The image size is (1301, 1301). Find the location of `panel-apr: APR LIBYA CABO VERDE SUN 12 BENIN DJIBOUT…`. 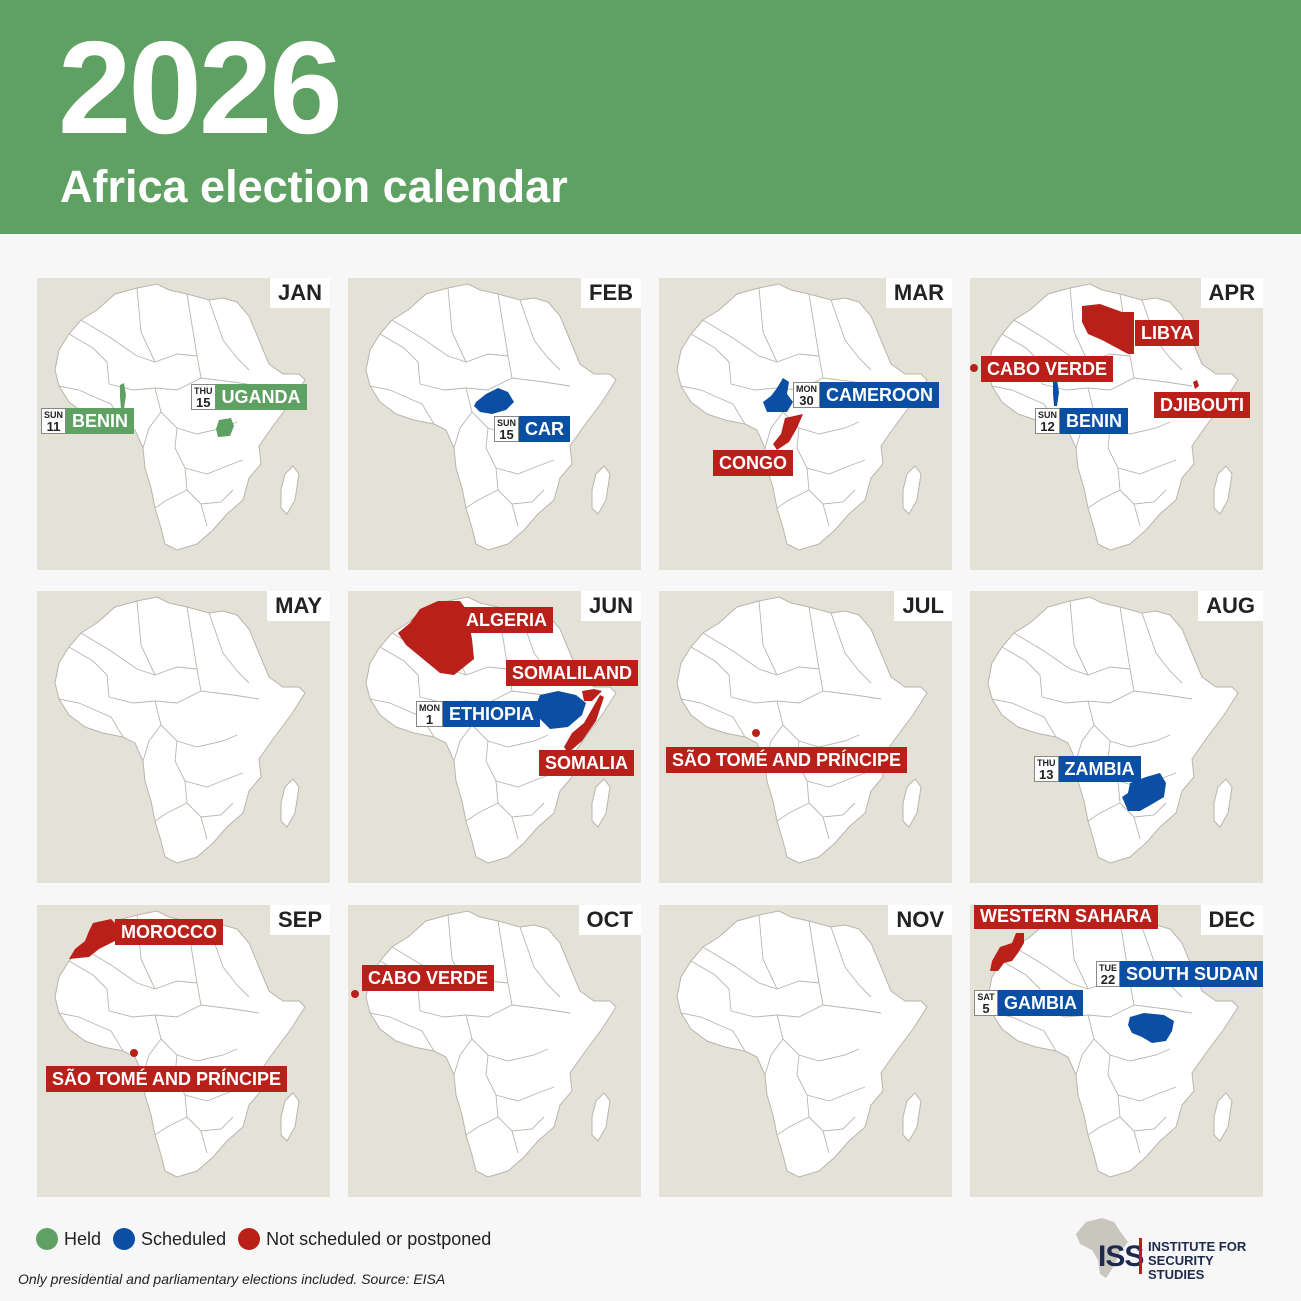

panel-apr: APR LIBYA CABO VERDE SUN 12 BENIN DJIBOUT… is located at coordinates (1116, 424).